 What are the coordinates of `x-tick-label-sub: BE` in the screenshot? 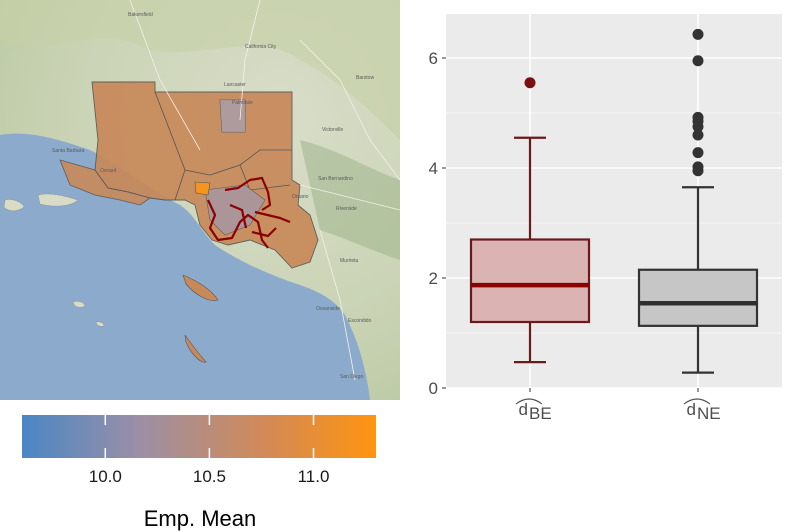 It's located at (540, 413).